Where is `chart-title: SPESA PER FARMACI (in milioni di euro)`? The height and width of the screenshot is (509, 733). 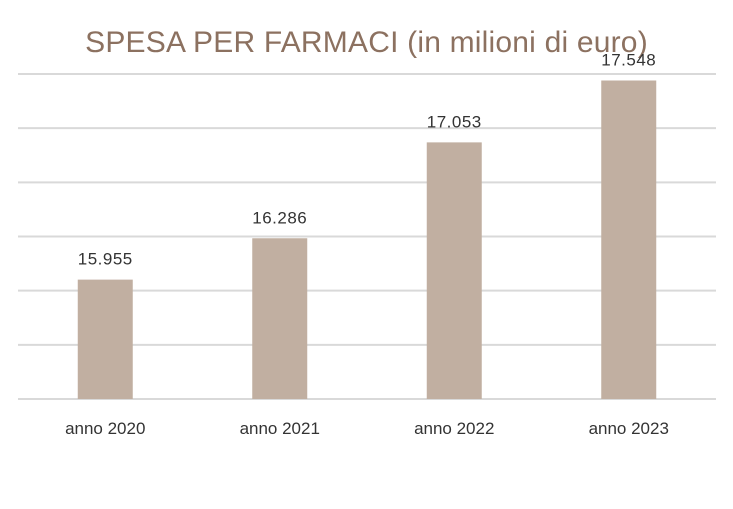
chart-title: SPESA PER FARMACI (in milioni di euro) is located at coordinates (366, 42).